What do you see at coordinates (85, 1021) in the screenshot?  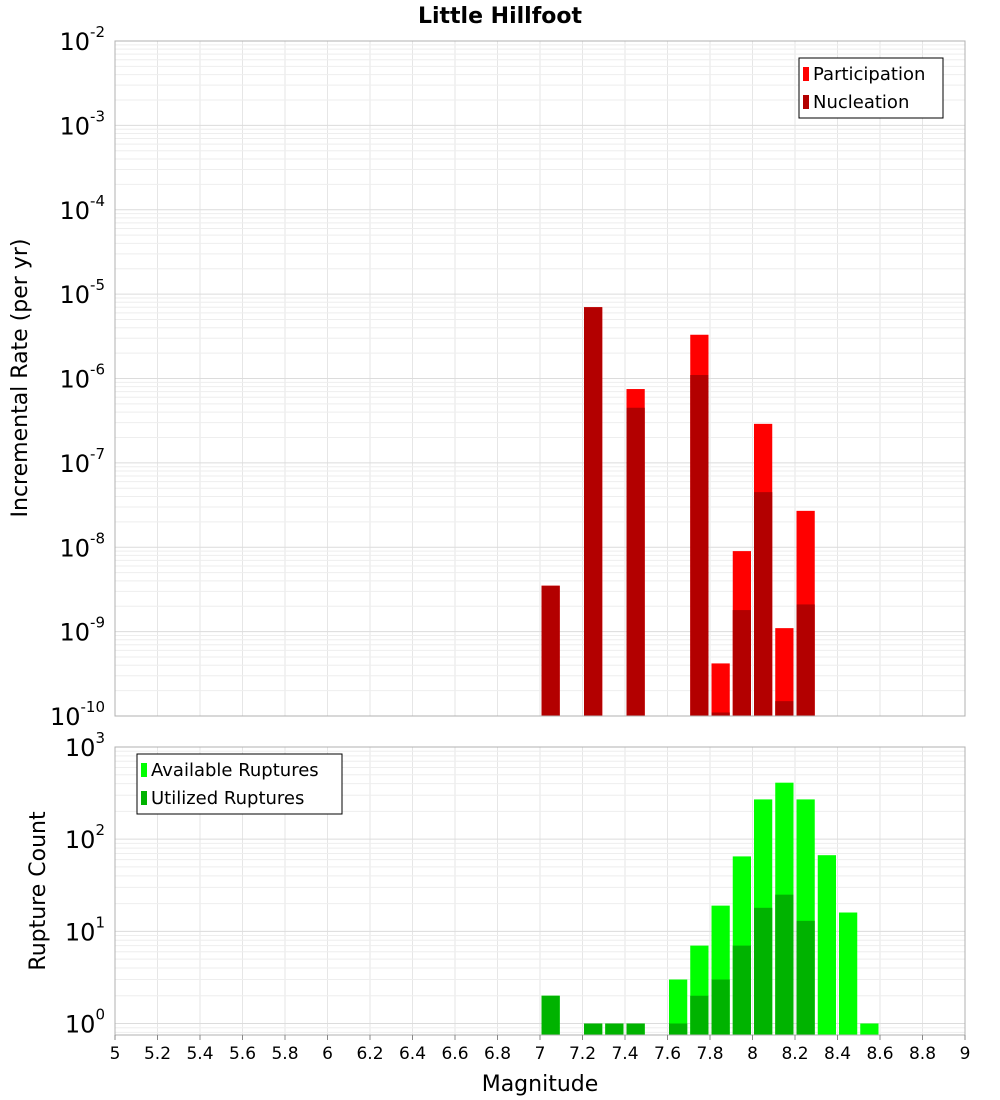 I see `y-tick-label: 10⁰` at bounding box center [85, 1021].